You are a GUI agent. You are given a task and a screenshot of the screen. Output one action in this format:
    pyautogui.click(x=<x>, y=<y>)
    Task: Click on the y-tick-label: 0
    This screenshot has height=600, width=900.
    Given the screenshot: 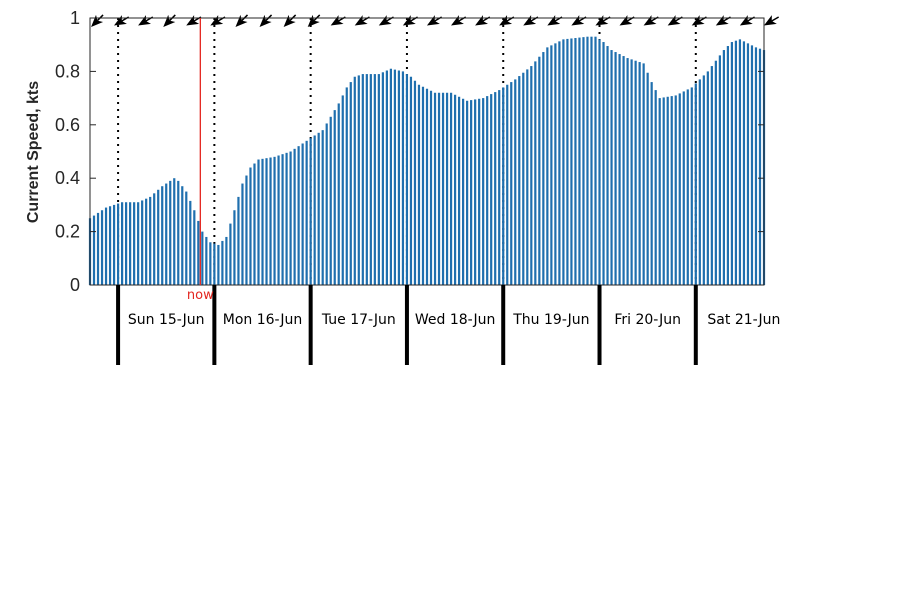 What is the action you would take?
    pyautogui.click(x=75, y=285)
    